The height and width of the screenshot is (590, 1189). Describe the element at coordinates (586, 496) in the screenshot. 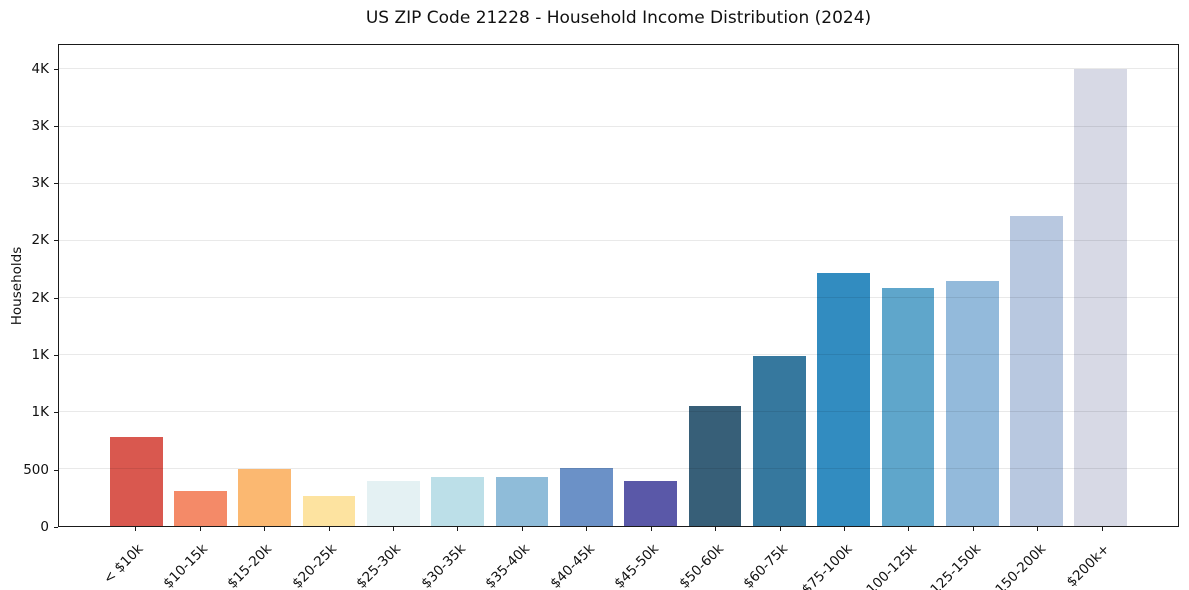

I see `bar-40-45k` at that location.